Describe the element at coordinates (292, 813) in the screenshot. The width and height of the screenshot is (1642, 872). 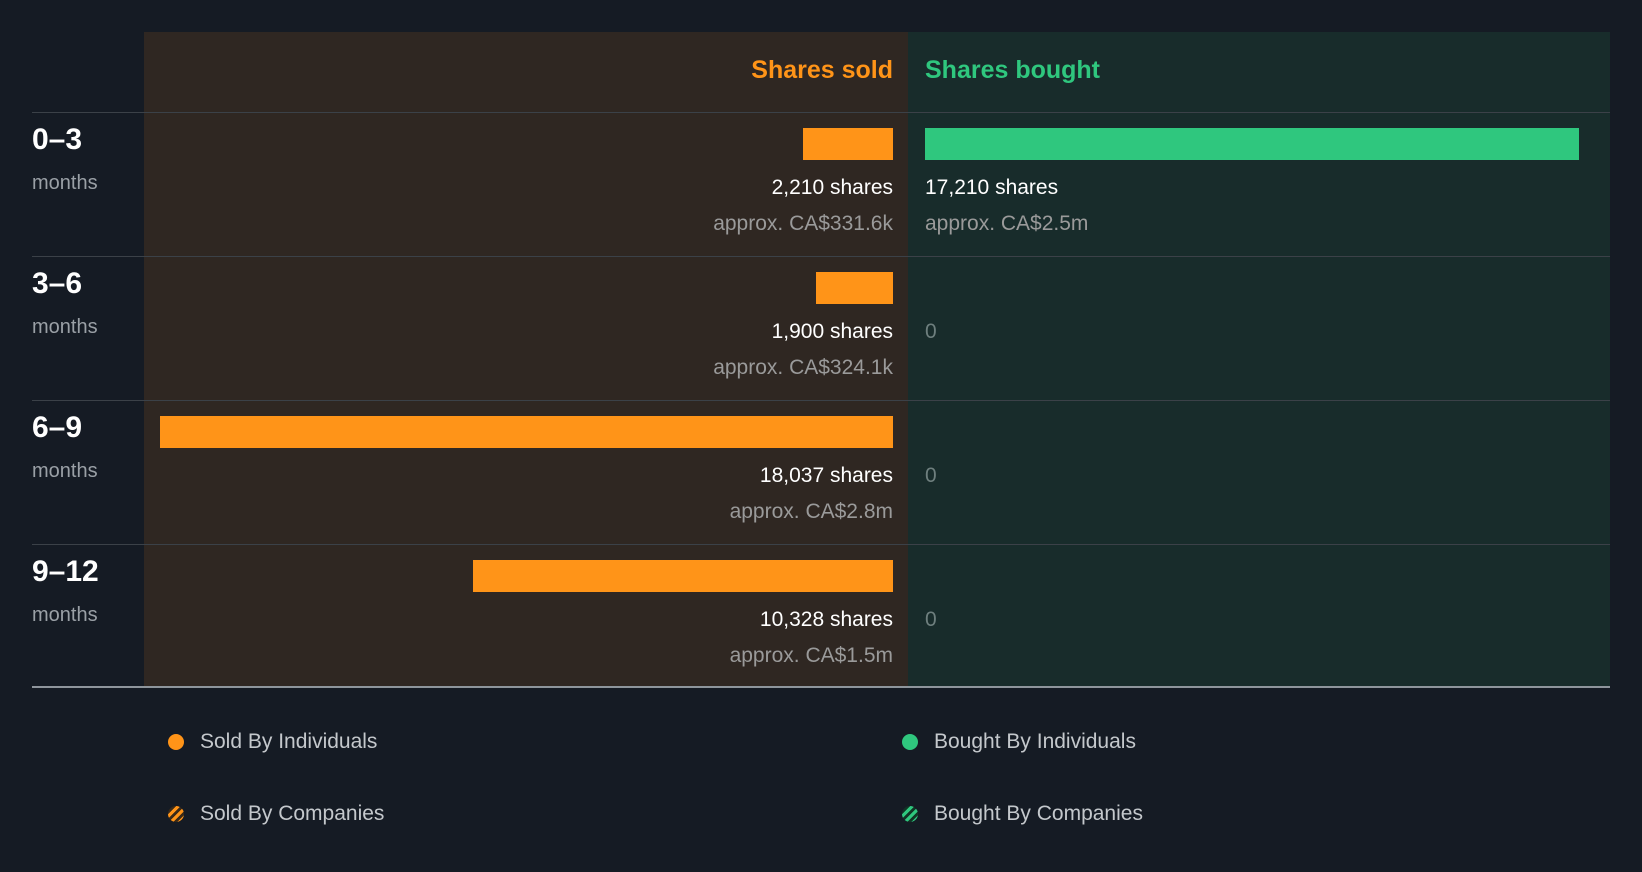
I see `legend-label: Sold By Companies` at that location.